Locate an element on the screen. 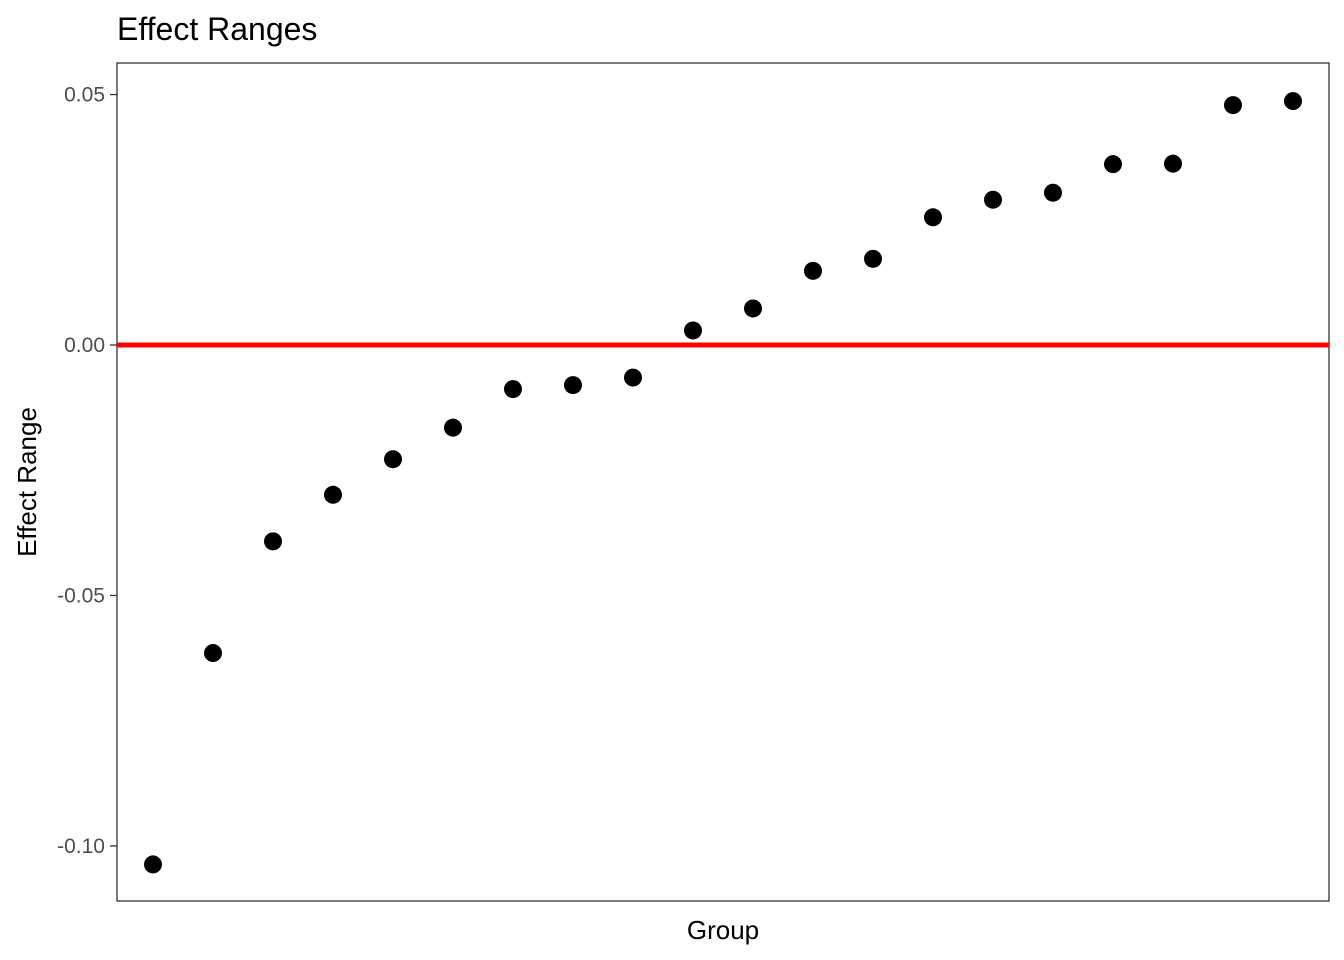  y-axis: 0.05 0.00 -0.05 -0.10 is located at coordinates (87, 471).